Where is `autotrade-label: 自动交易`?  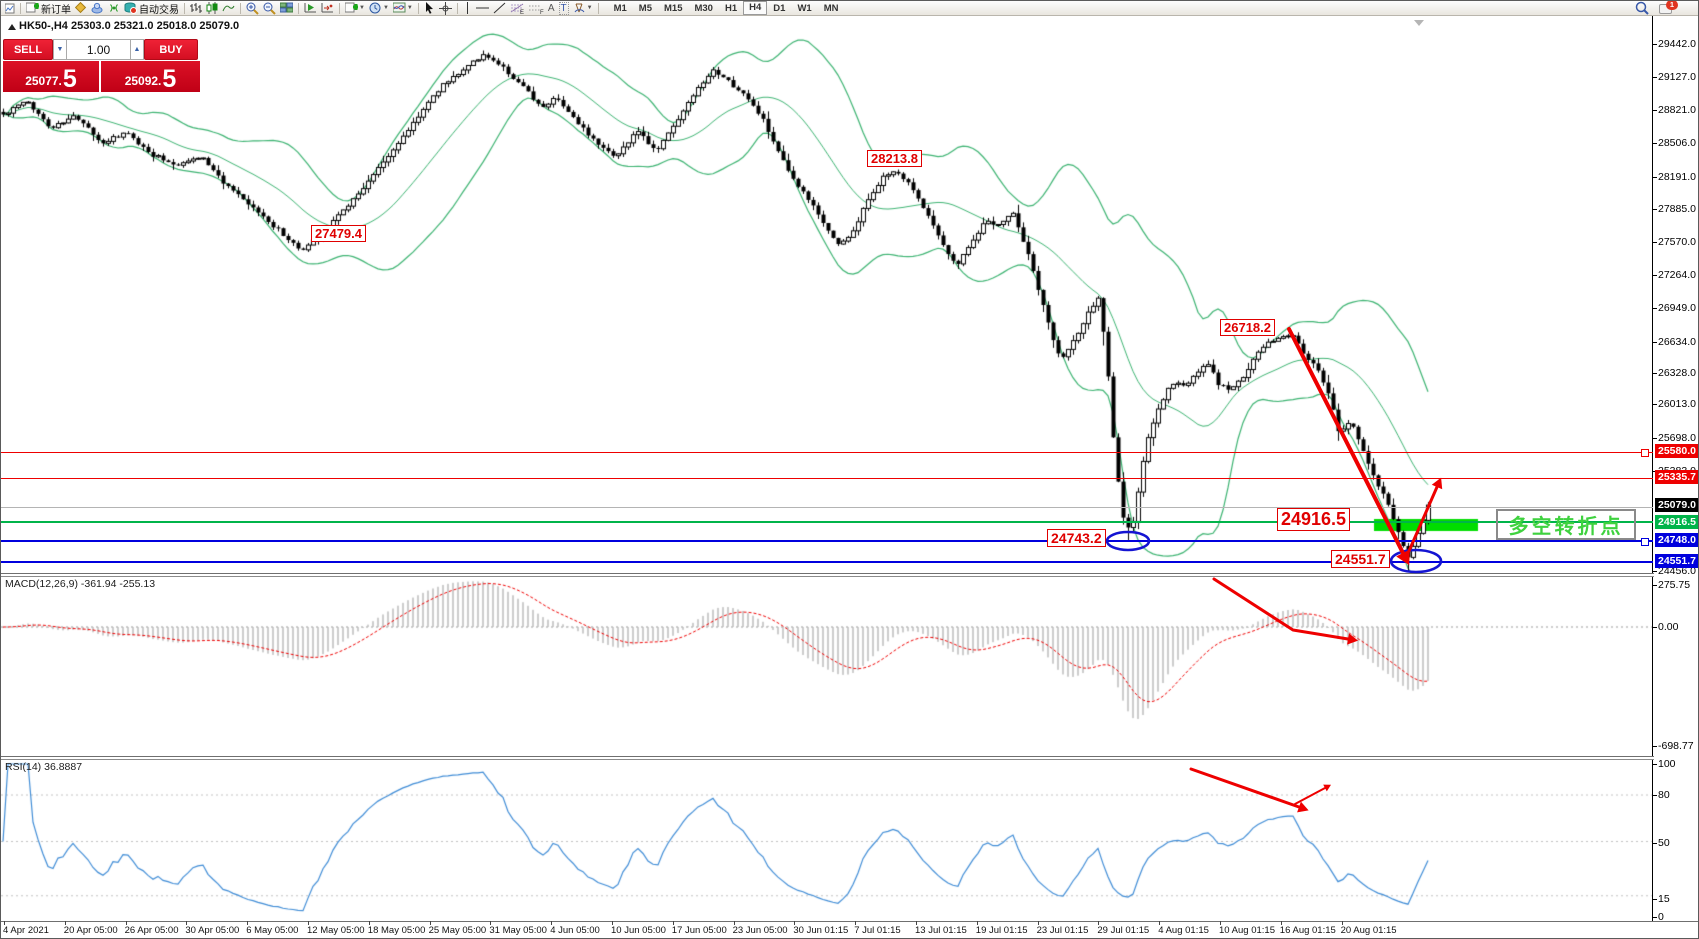
autotrade-label: 自动交易 is located at coordinates (159, 10).